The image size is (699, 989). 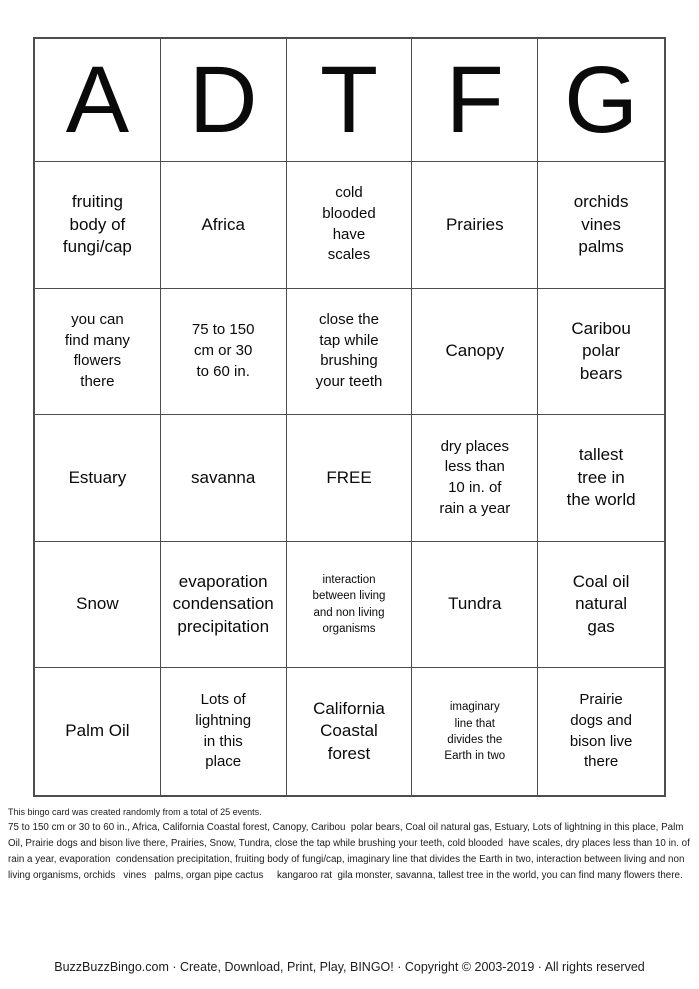 I want to click on bingo-cell-text: Palm Oil, so click(x=97, y=731).